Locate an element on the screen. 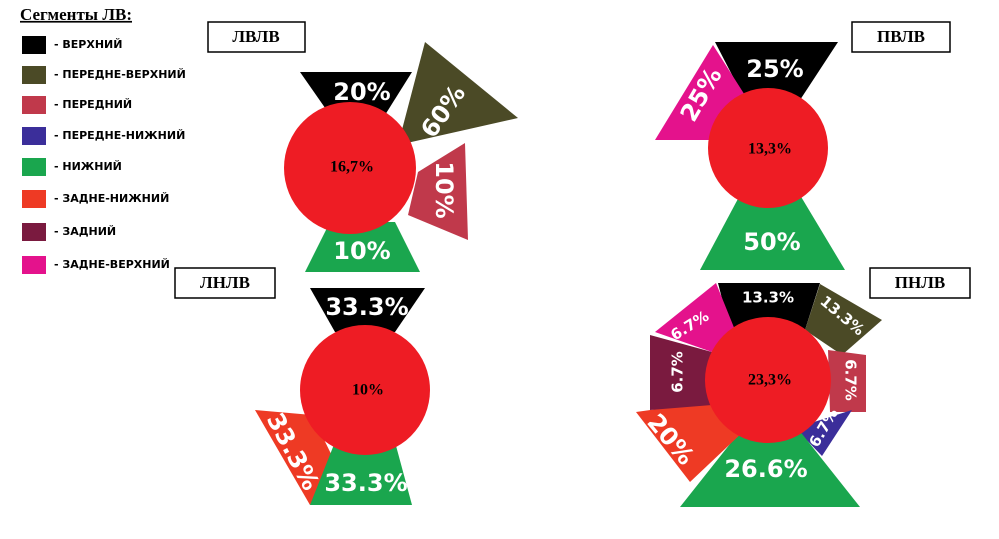 The height and width of the screenshot is (539, 999). diagram-label: ЛВЛВ is located at coordinates (255, 36).